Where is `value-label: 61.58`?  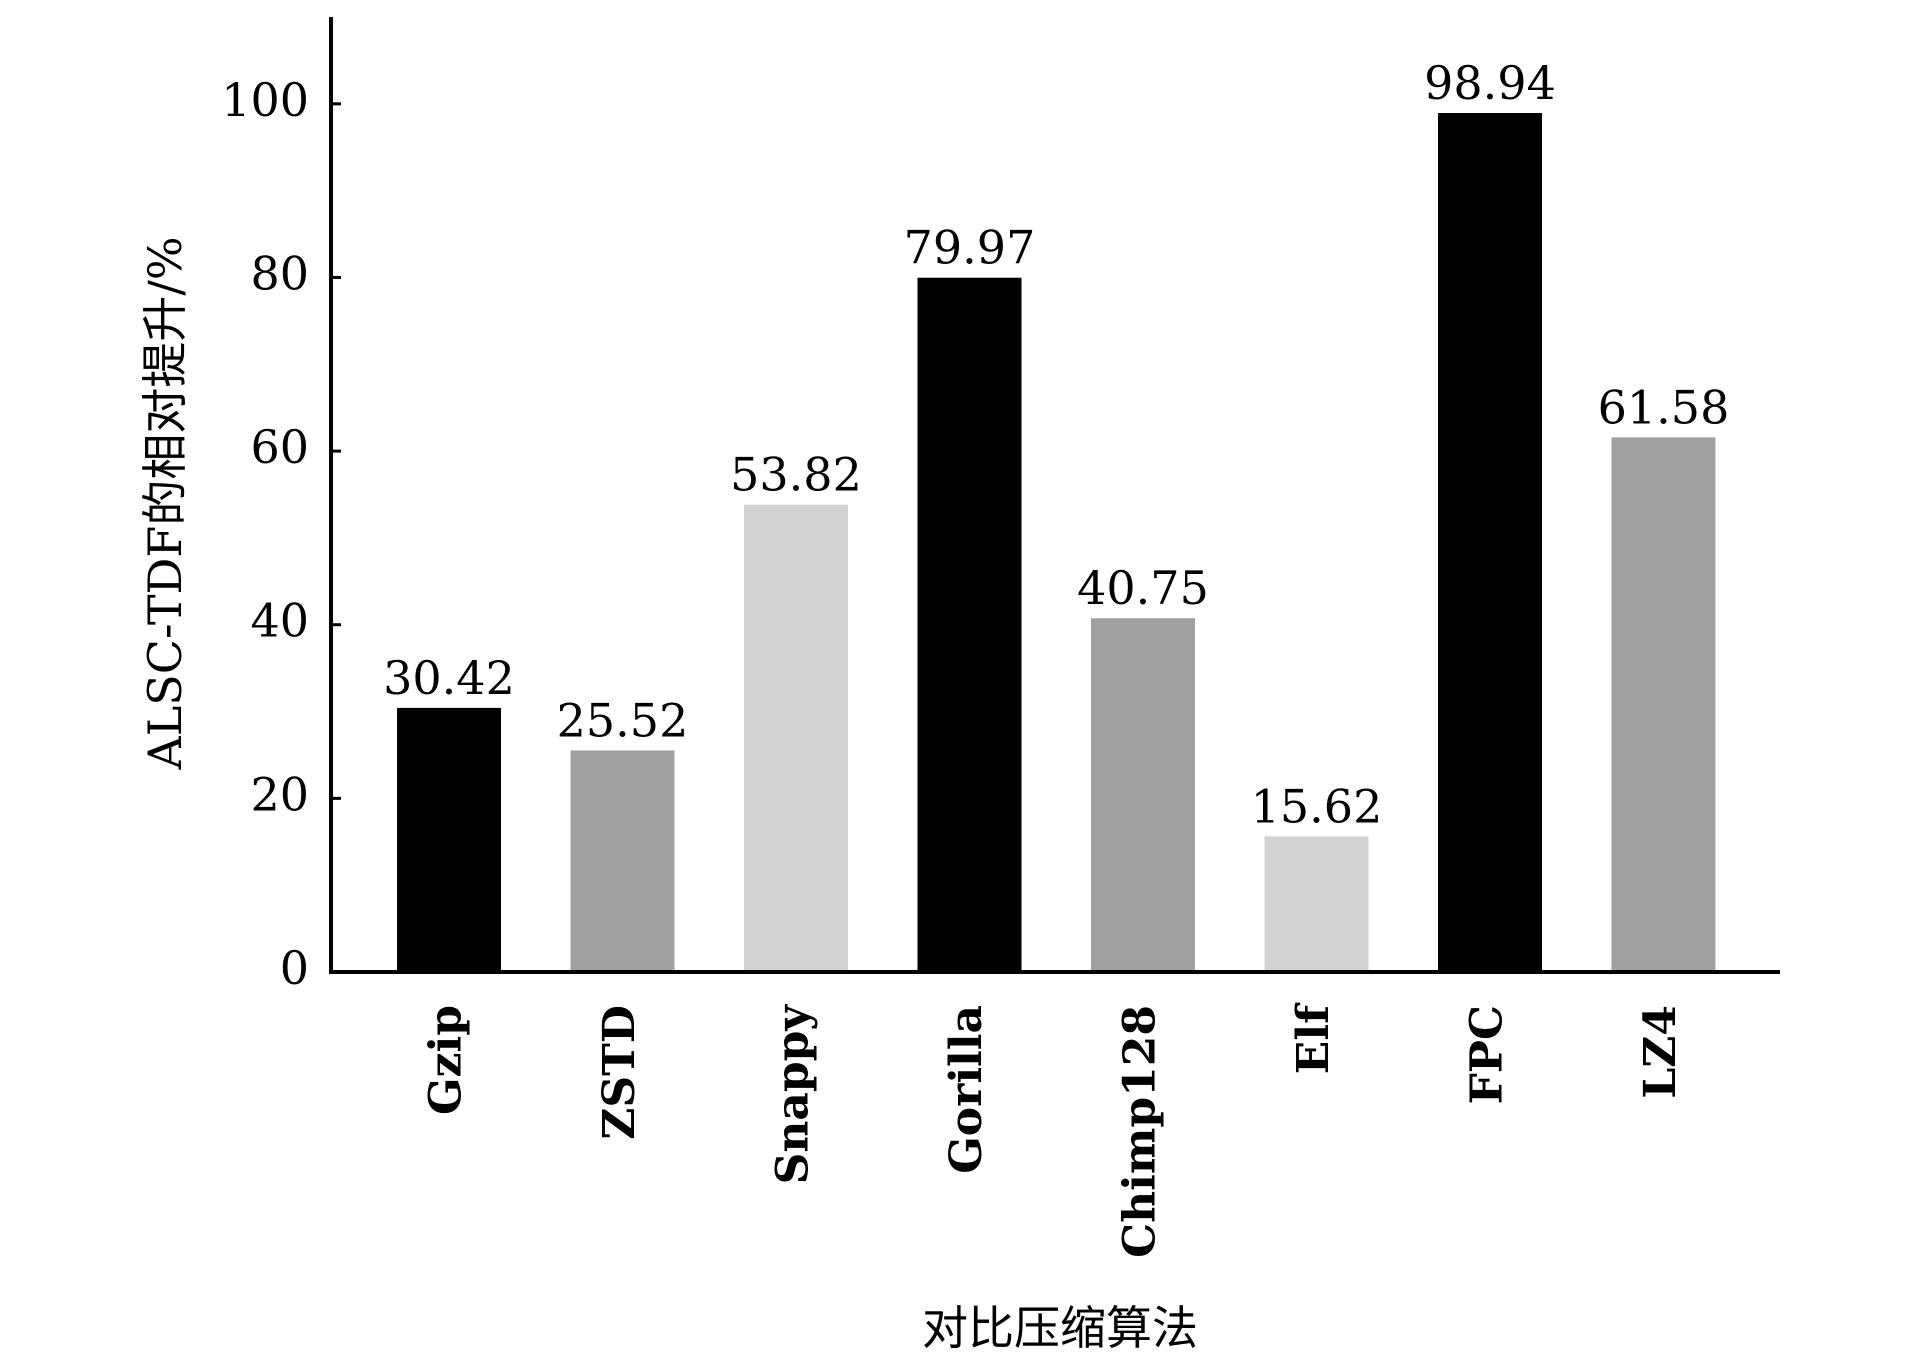
value-label: 61.58 is located at coordinates (1664, 407).